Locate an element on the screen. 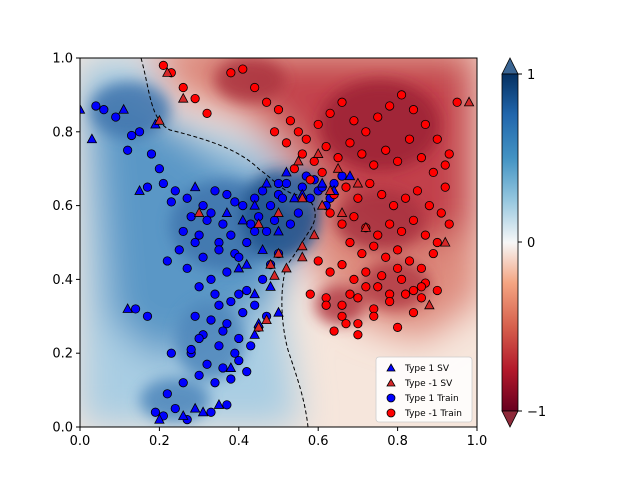 The width and height of the screenshot is (640, 480). y-tick-label: 1.0 is located at coordinates (62, 59).